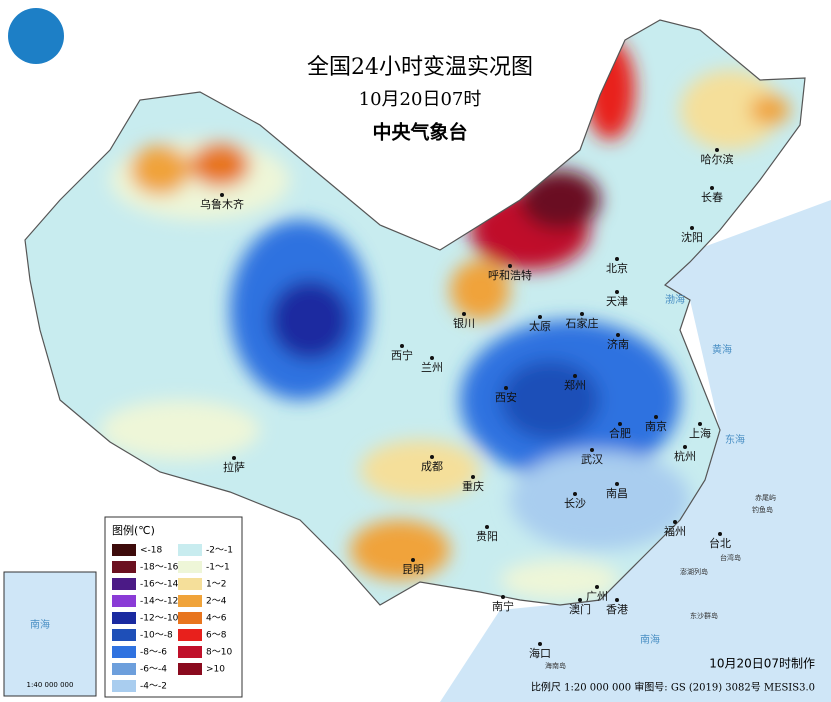  I want to click on legend-label: -4～-2, so click(153, 687).